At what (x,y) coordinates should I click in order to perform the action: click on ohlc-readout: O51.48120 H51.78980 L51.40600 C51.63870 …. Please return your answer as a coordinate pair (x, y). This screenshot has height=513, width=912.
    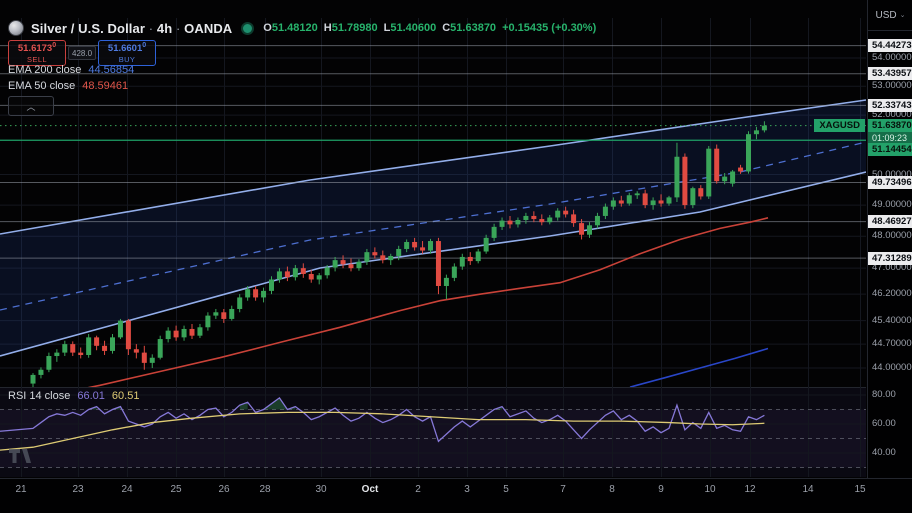
    Looking at the image, I should click on (430, 28).